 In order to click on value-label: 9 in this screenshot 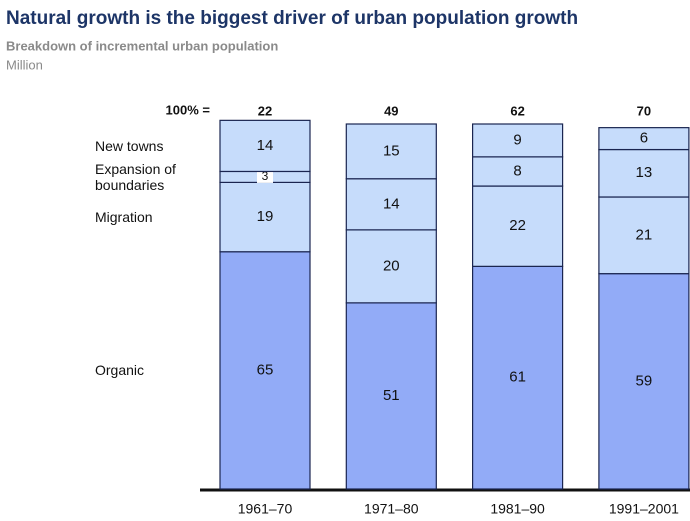, I will do `click(517, 139)`.